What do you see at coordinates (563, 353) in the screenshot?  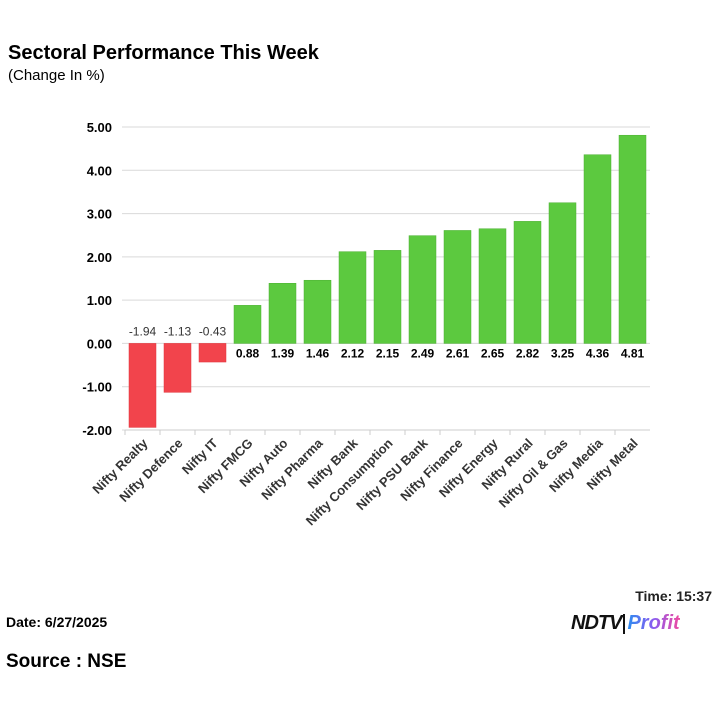 I see `data-label: 3.25` at bounding box center [563, 353].